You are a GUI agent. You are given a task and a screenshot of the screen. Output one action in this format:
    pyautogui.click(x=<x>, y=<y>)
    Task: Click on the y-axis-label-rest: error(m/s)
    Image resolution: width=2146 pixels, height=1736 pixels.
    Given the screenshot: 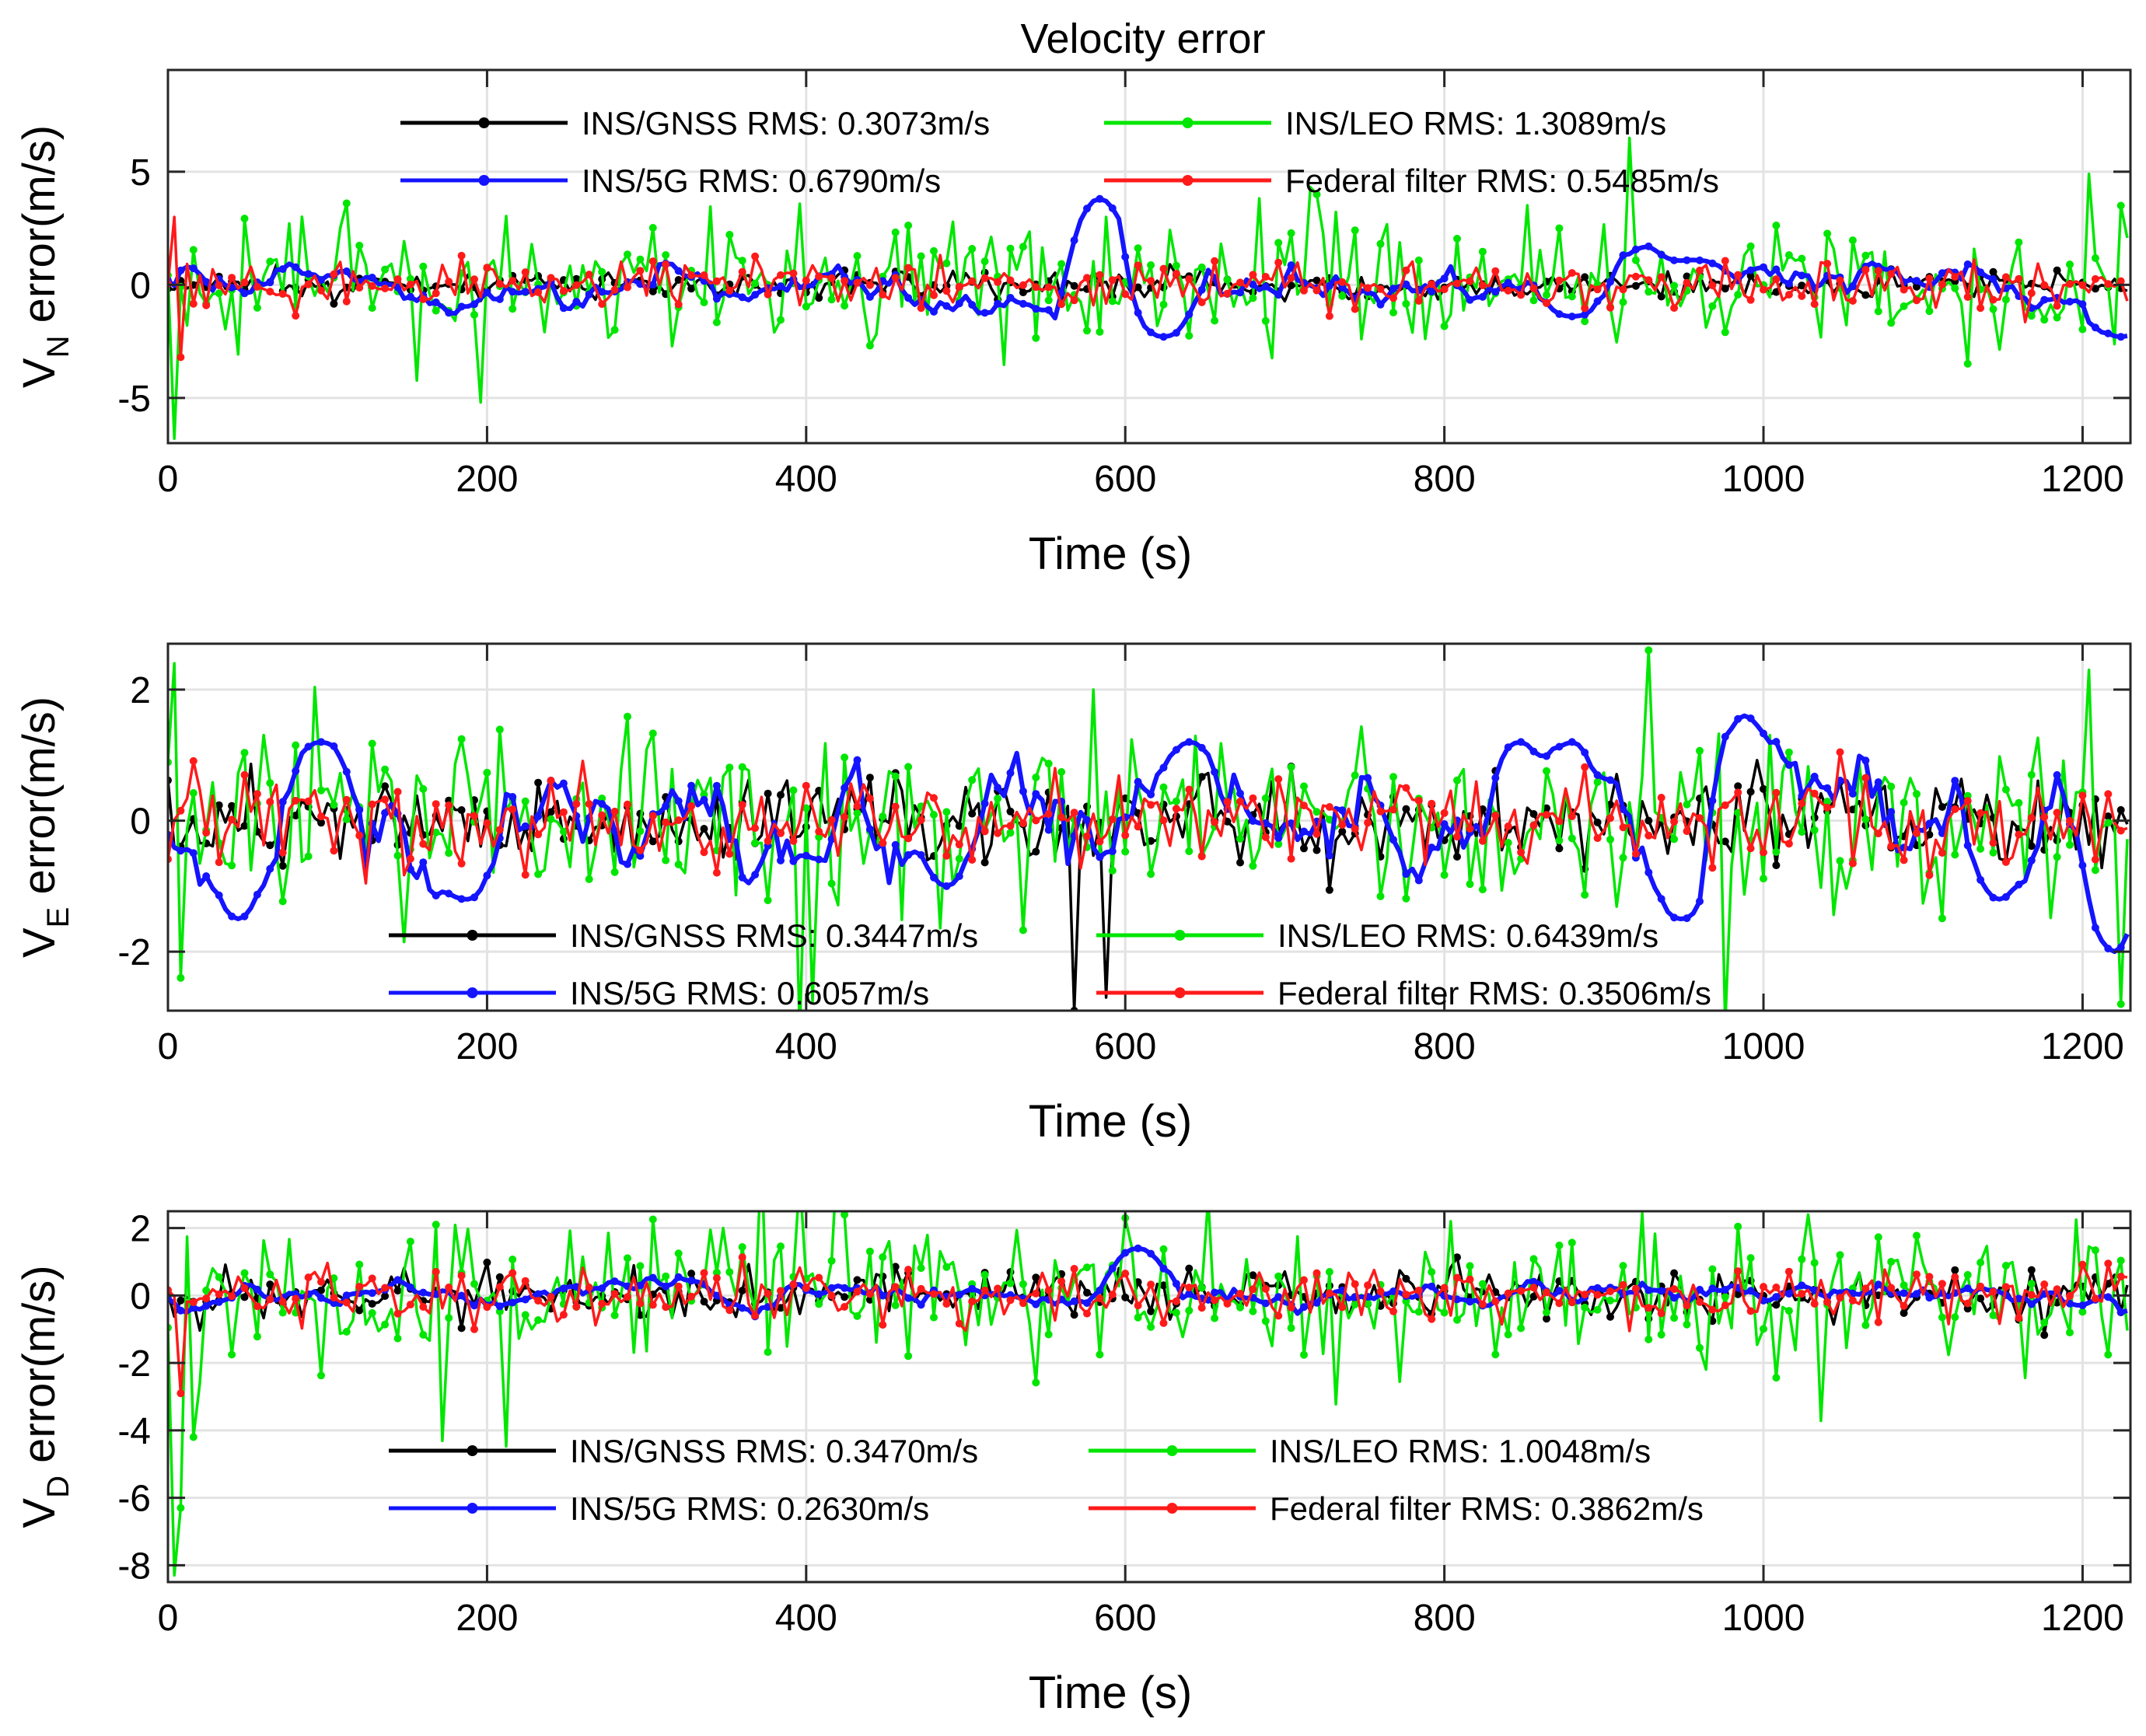 What is the action you would take?
    pyautogui.click(x=40, y=1370)
    